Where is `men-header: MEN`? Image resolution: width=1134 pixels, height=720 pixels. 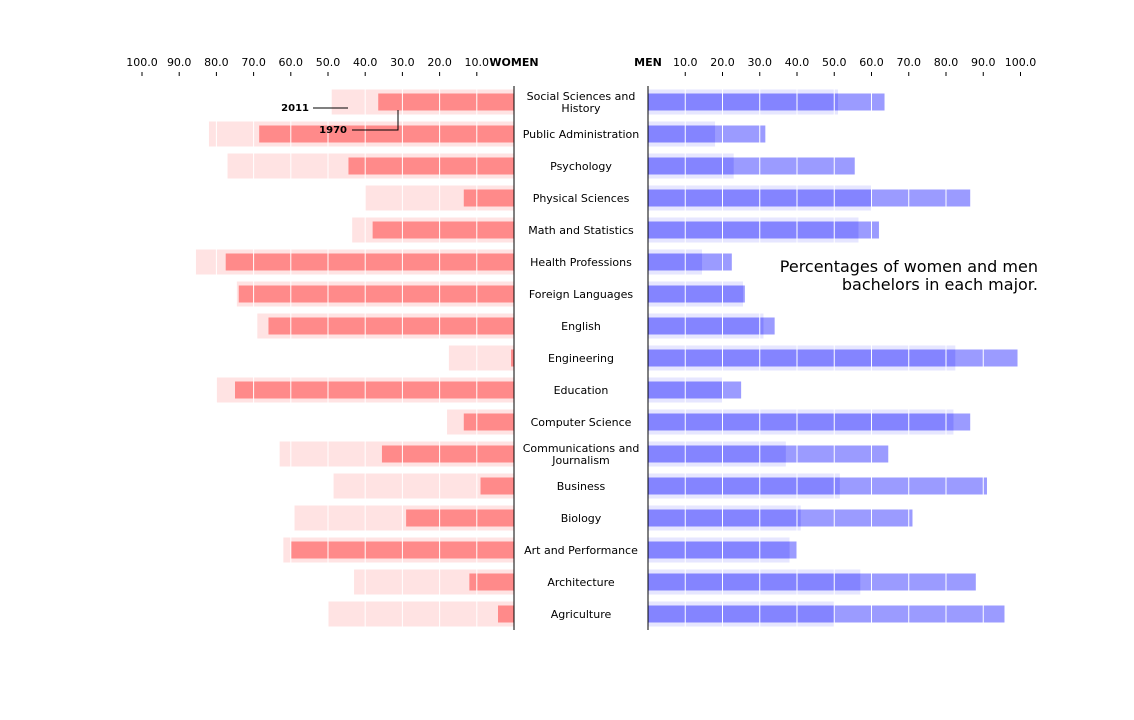 men-header: MEN is located at coordinates (648, 62).